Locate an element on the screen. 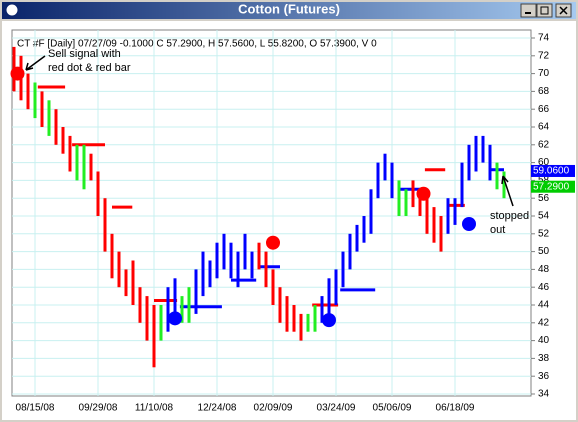 The height and width of the screenshot is (422, 578). window-title: Cotton (Futures) is located at coordinates (289, 8).